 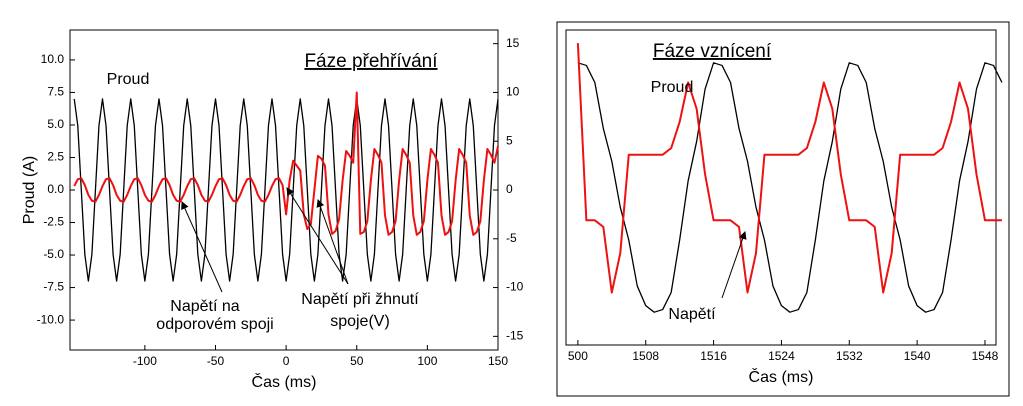 I want to click on chart-title: Fáze přehřívání, so click(x=371, y=61).